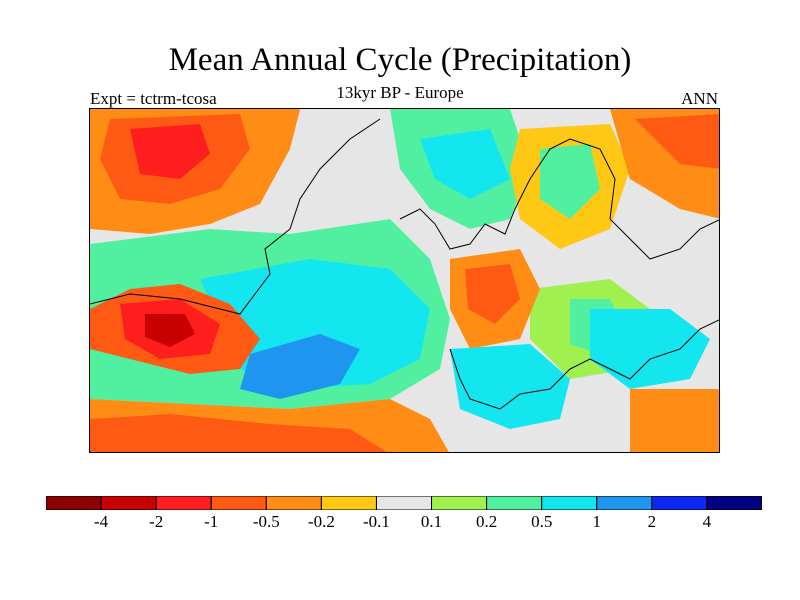  I want to click on colorbar-label: 4, so click(707, 521).